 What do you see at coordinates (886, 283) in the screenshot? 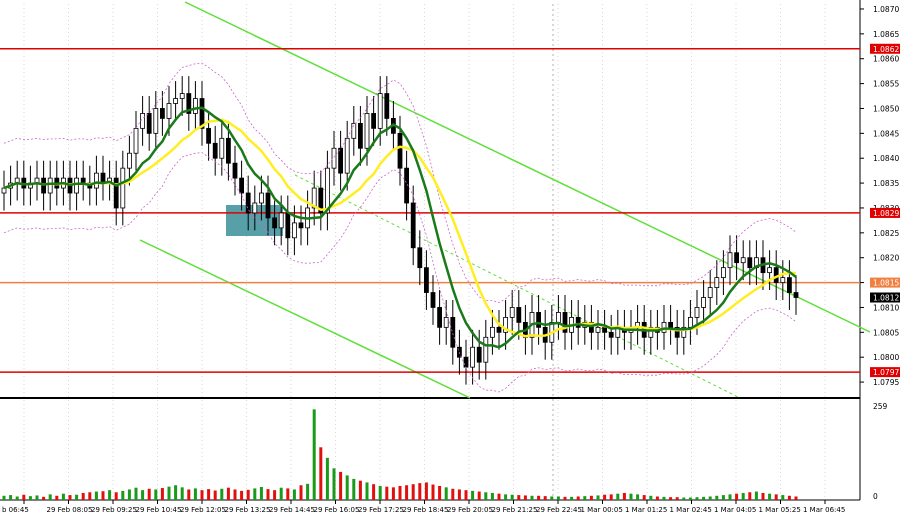
I see `level-price-tag-label: 1.0815` at bounding box center [886, 283].